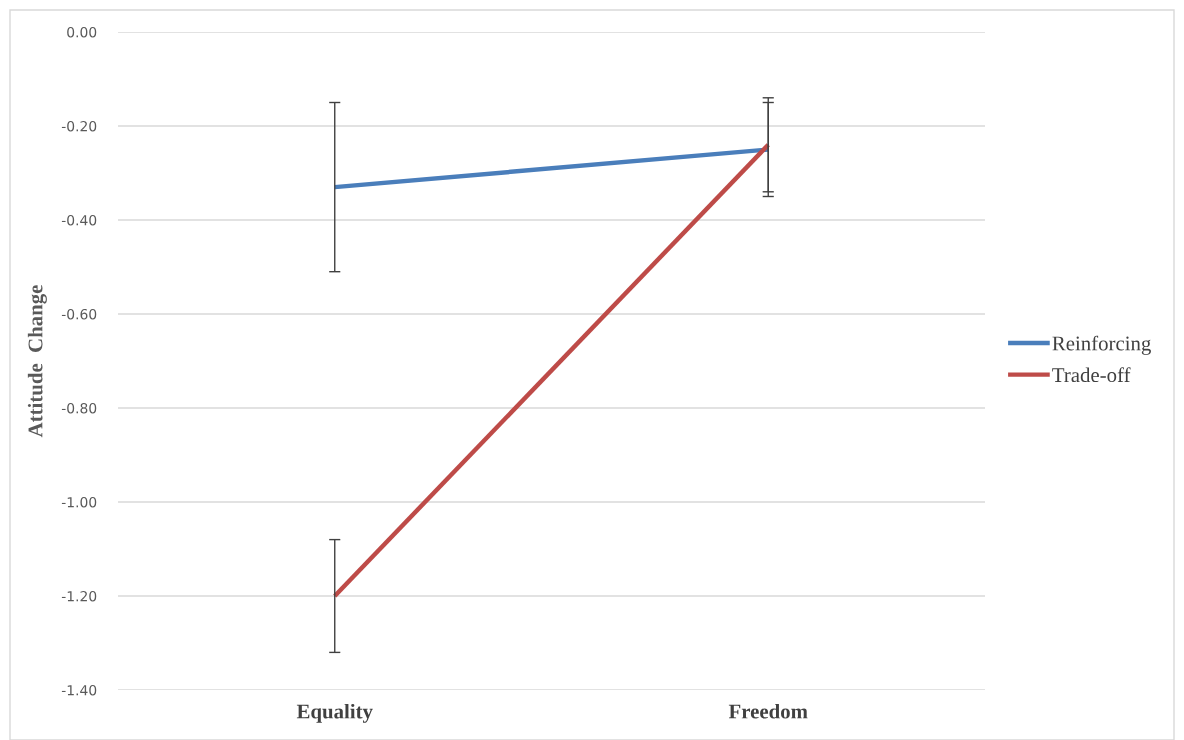  What do you see at coordinates (79, 220) in the screenshot?
I see `y-tick-label: -0.40` at bounding box center [79, 220].